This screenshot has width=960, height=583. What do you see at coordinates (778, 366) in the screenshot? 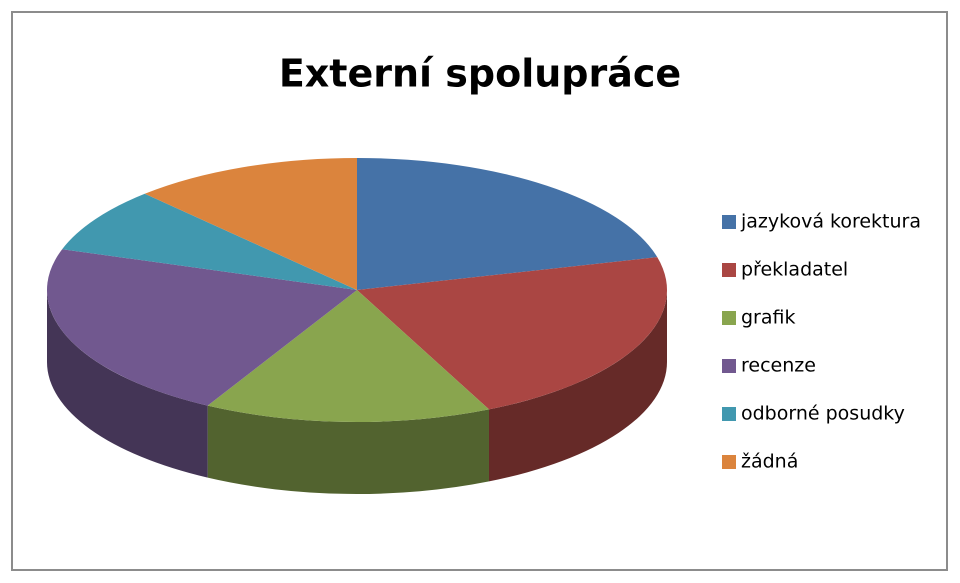
I see `legend-label: recenze` at bounding box center [778, 366].